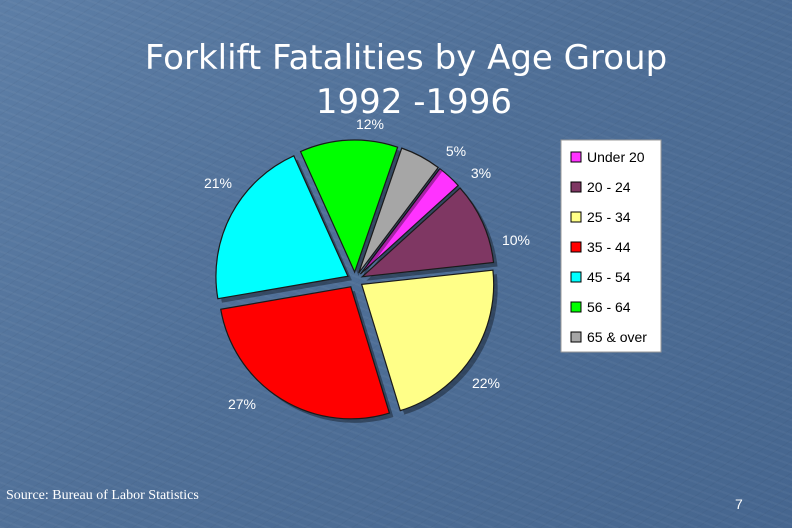 This screenshot has width=792, height=528. Describe the element at coordinates (739, 504) in the screenshot. I see `page-number: 7` at that location.